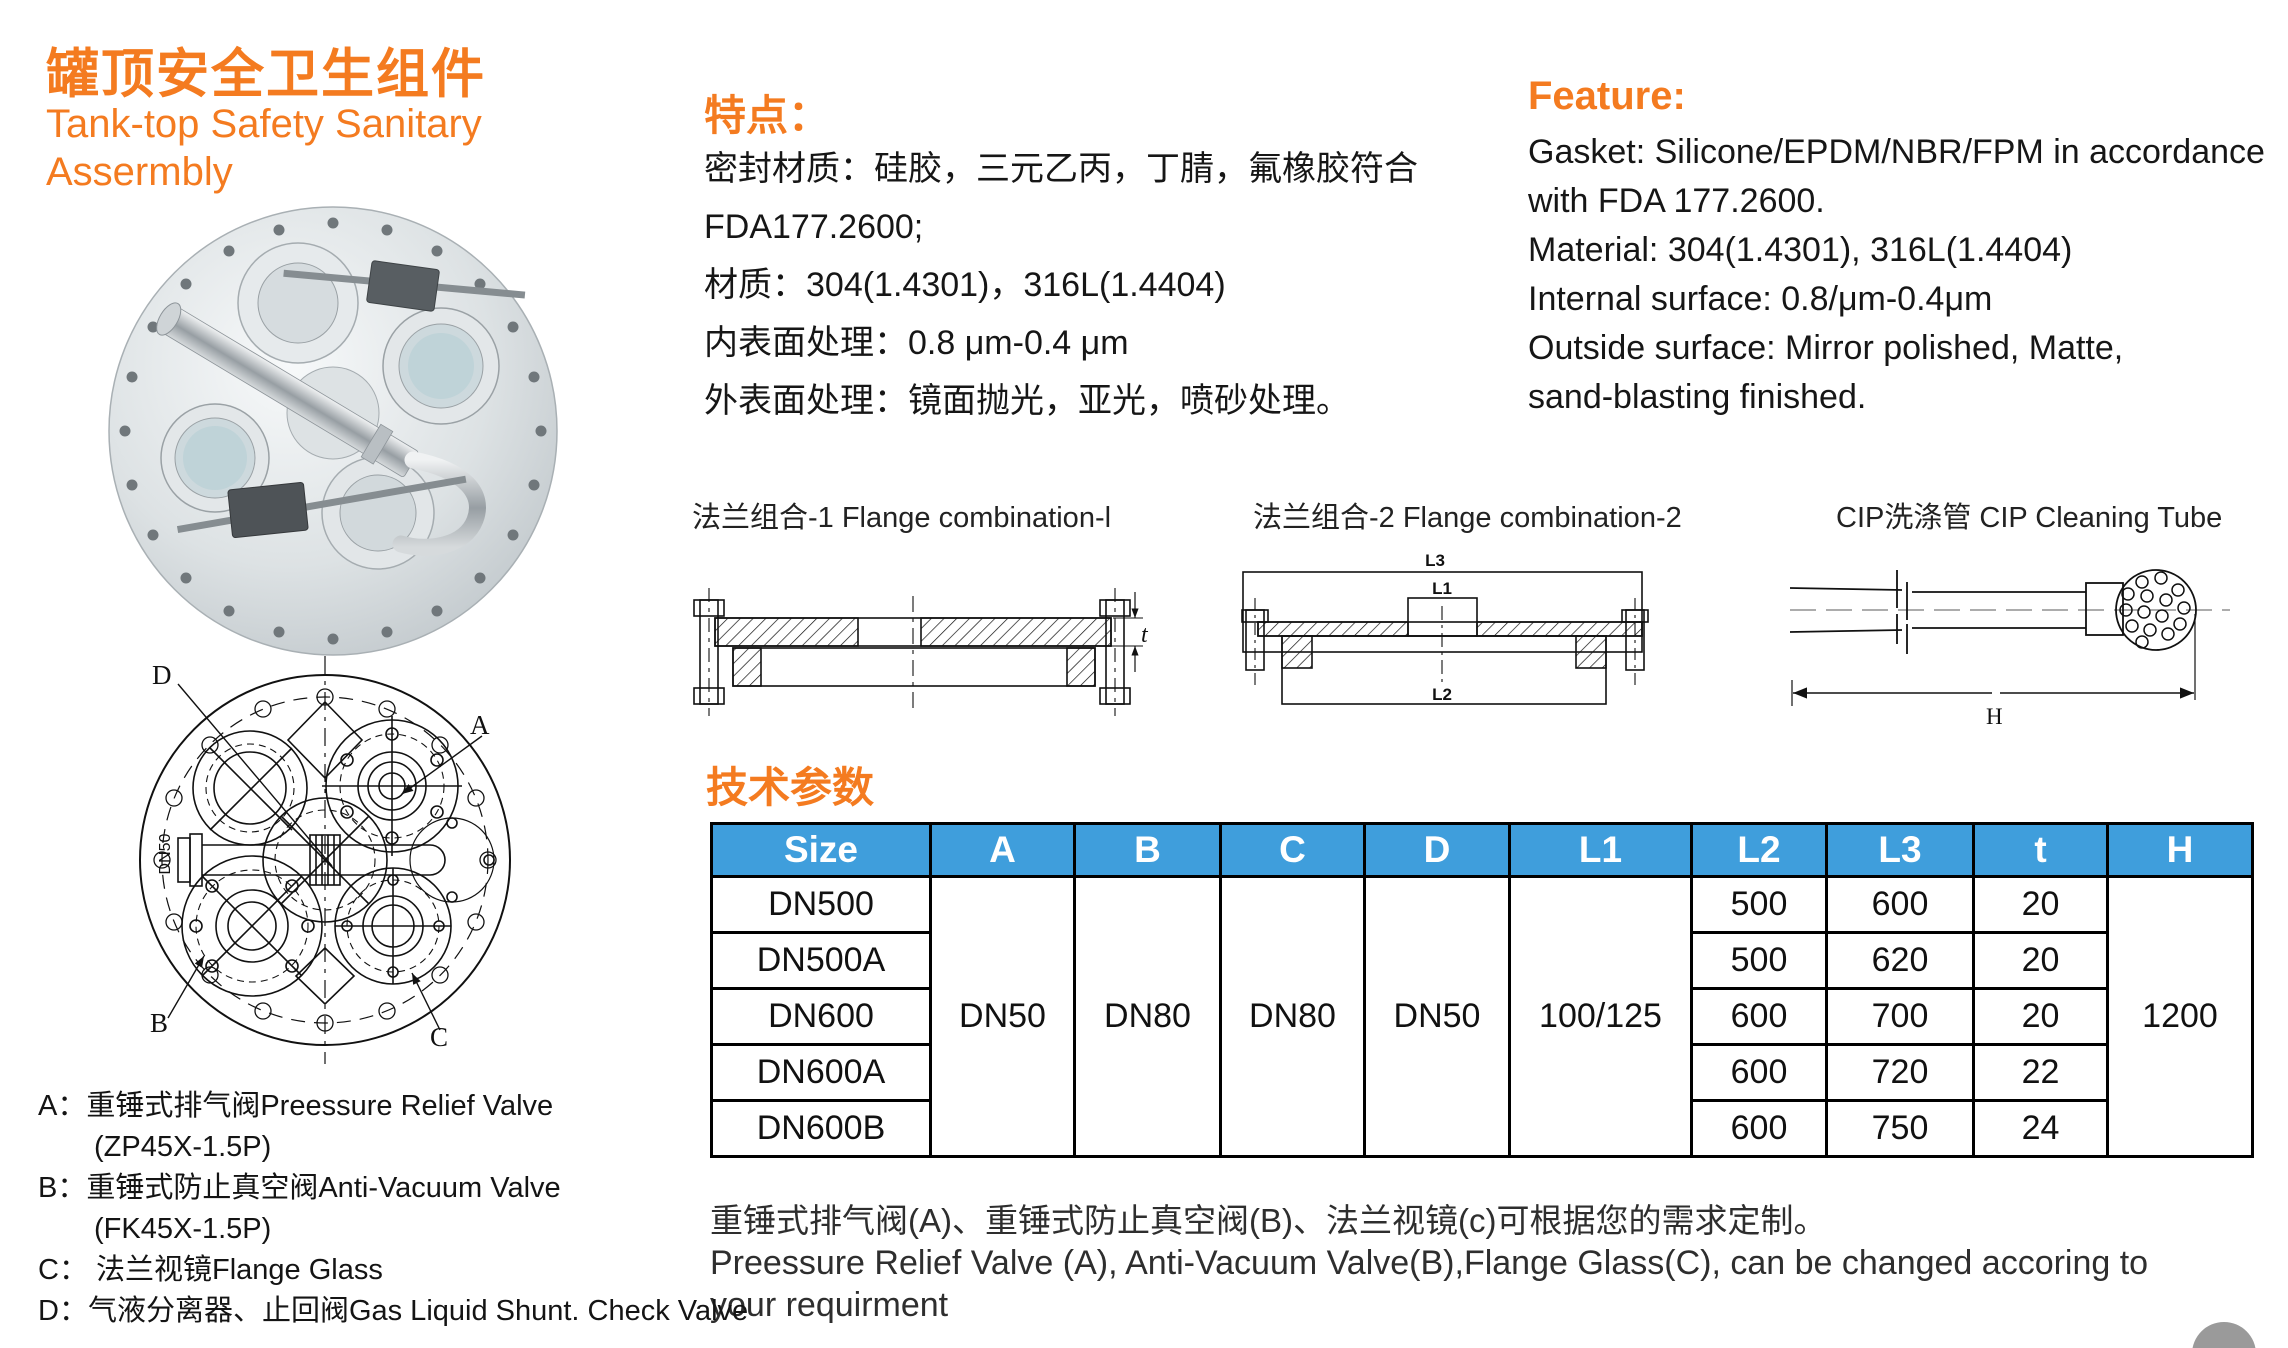 The width and height of the screenshot is (2288, 1348). Describe the element at coordinates (1759, 850) in the screenshot. I see `col-header-l2: L2` at that location.